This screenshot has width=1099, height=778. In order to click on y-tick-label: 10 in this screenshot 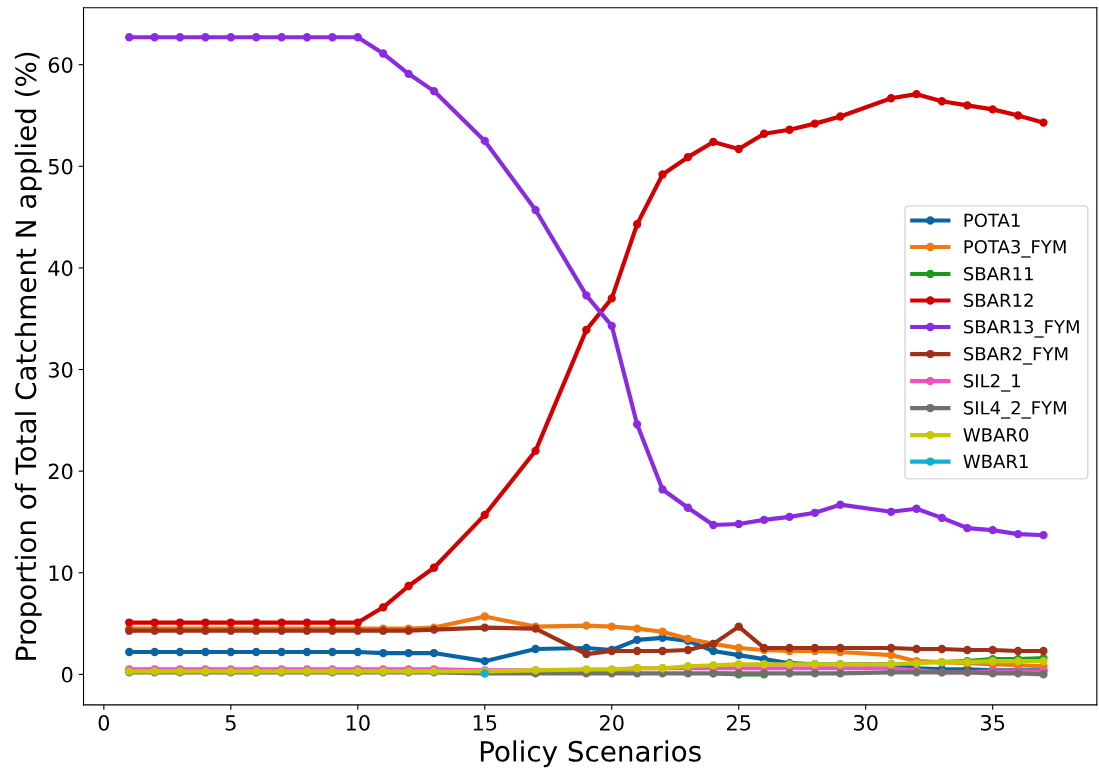, I will do `click(61, 573)`.